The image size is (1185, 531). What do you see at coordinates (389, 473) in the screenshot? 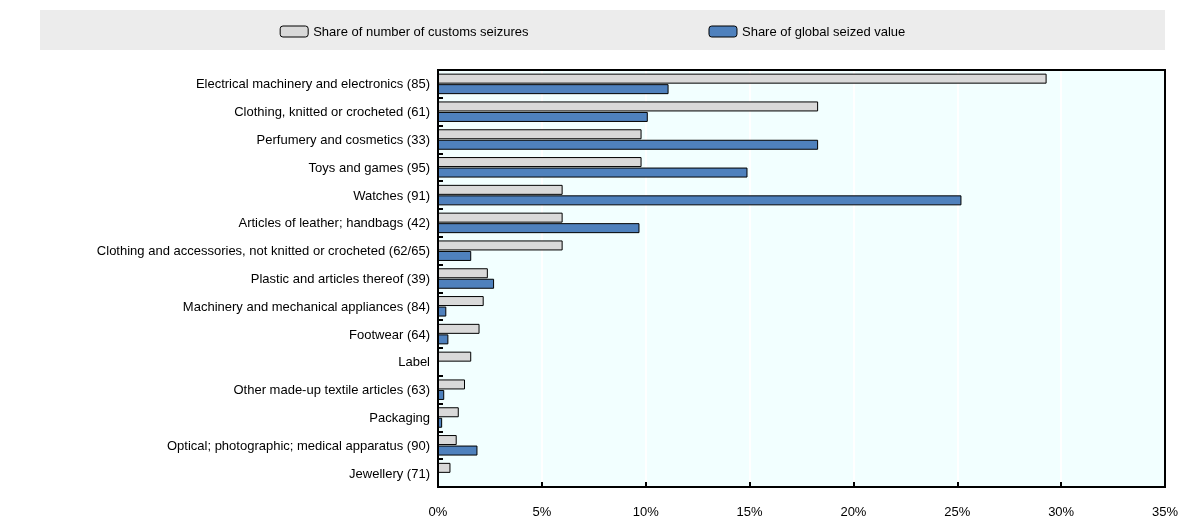
I see `y-tick-label: Jewellery (71)` at bounding box center [389, 473].